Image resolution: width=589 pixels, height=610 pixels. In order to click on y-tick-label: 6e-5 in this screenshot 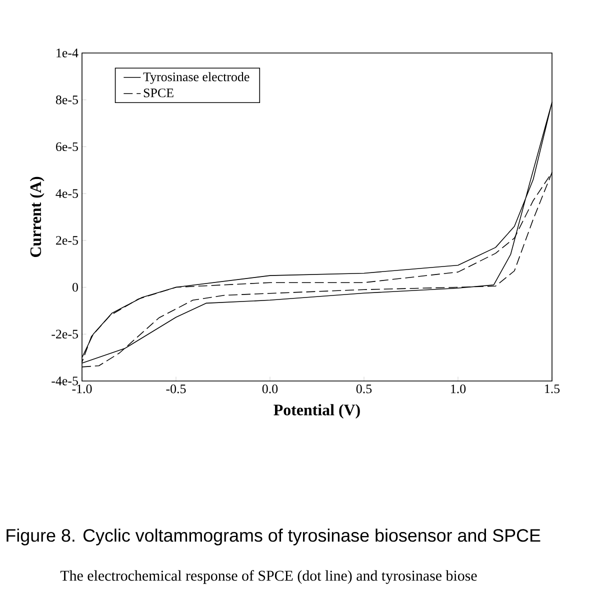, I will do `click(67, 147)`.